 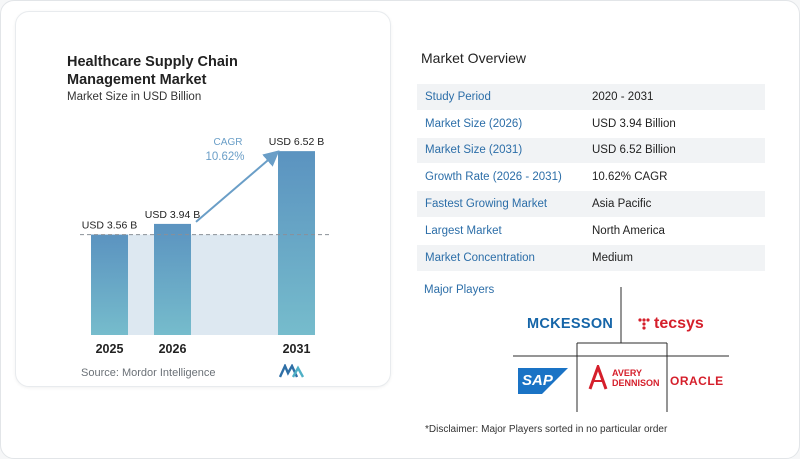 I want to click on overview-row: Largest Market North America, so click(x=591, y=231).